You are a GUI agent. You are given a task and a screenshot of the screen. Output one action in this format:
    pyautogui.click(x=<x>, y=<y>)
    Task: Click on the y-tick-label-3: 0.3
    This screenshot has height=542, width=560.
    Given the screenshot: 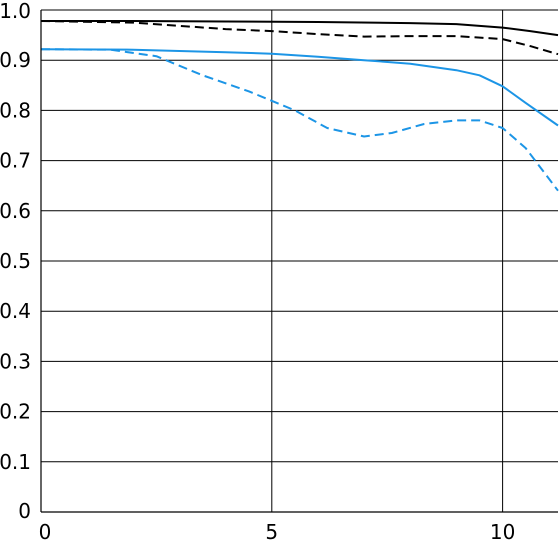 What is the action you would take?
    pyautogui.click(x=15, y=361)
    